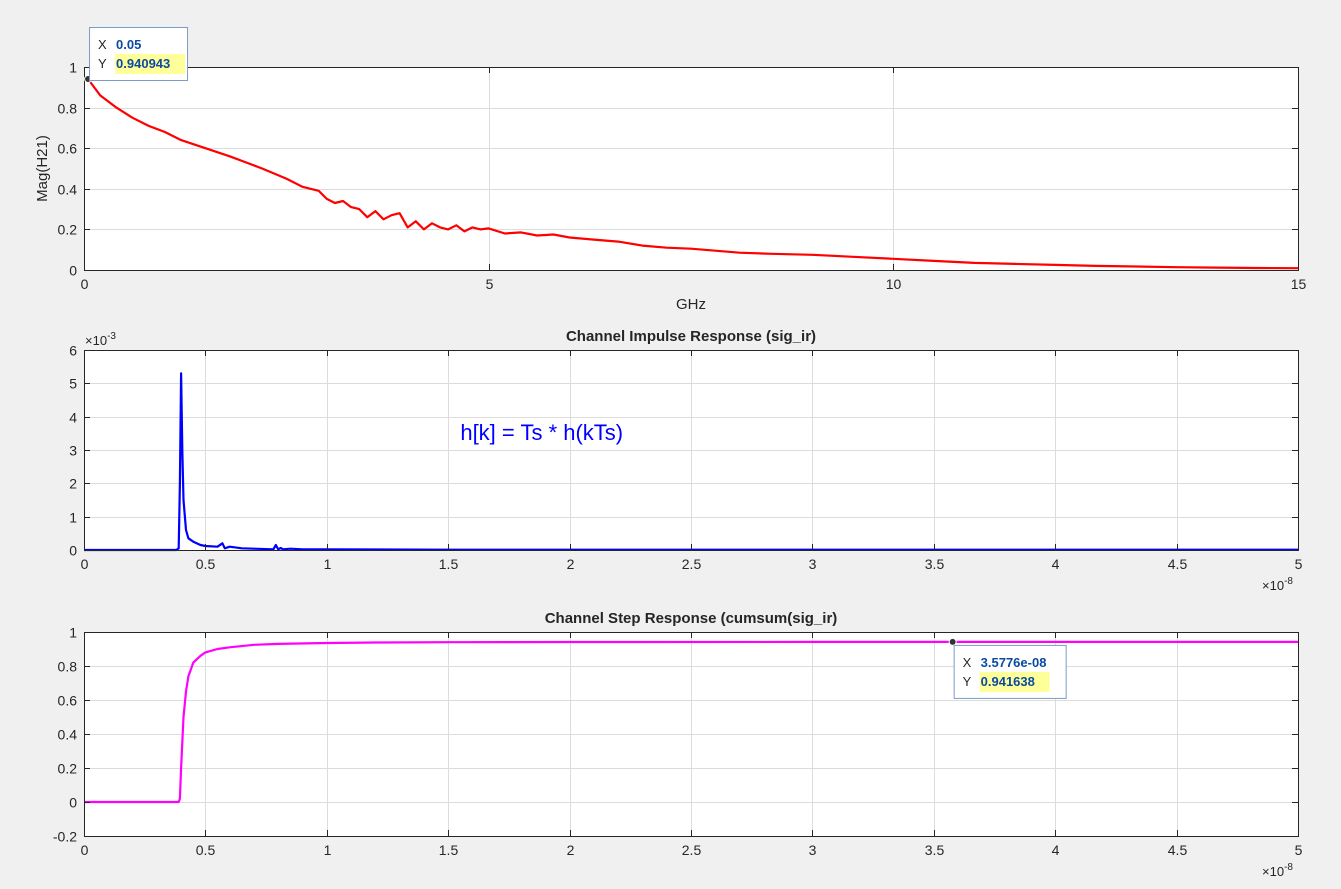 The height and width of the screenshot is (889, 1341). What do you see at coordinates (65, 837) in the screenshot?
I see `y-tick-label: -0.2` at bounding box center [65, 837].